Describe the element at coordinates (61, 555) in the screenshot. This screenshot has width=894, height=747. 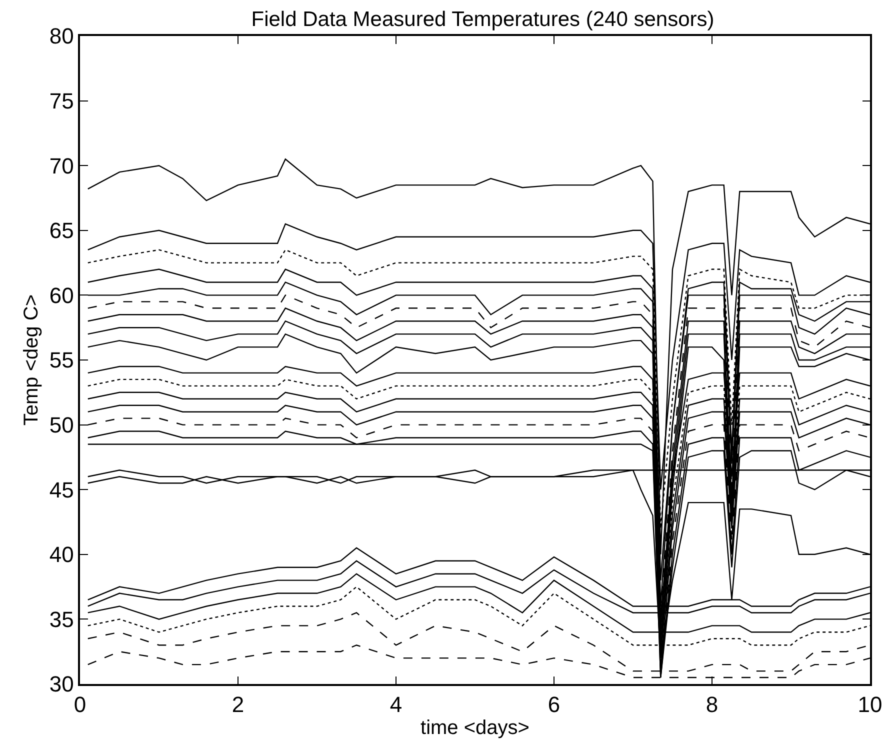
I see `y-tick-label: 40` at that location.